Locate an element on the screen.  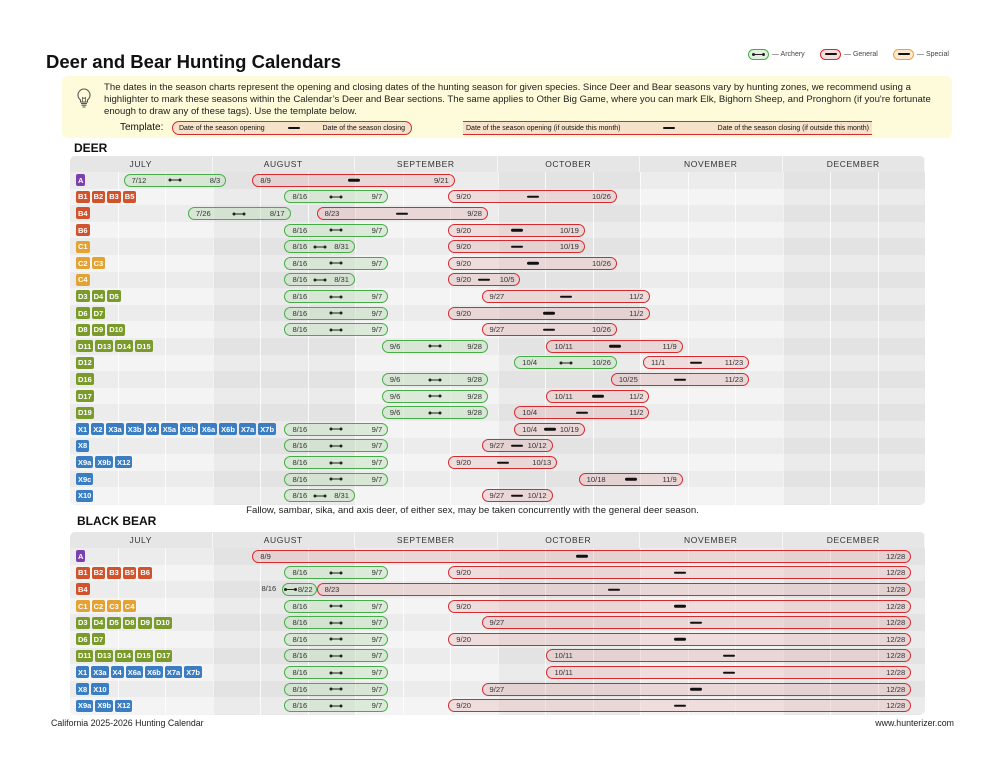
zone-badge-x5a: X5a is located at coordinates (169, 429).